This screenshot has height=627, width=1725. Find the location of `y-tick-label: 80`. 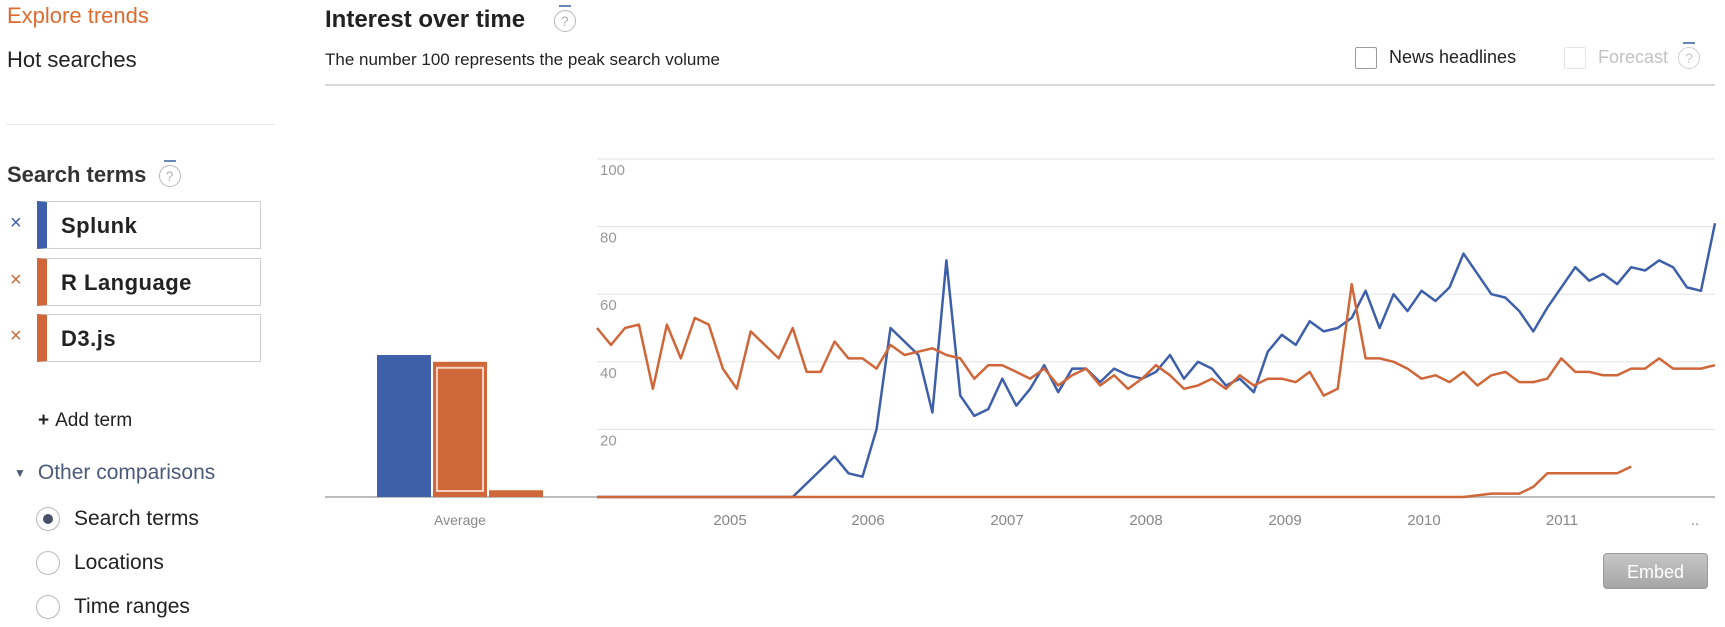

y-tick-label: 80 is located at coordinates (608, 238).